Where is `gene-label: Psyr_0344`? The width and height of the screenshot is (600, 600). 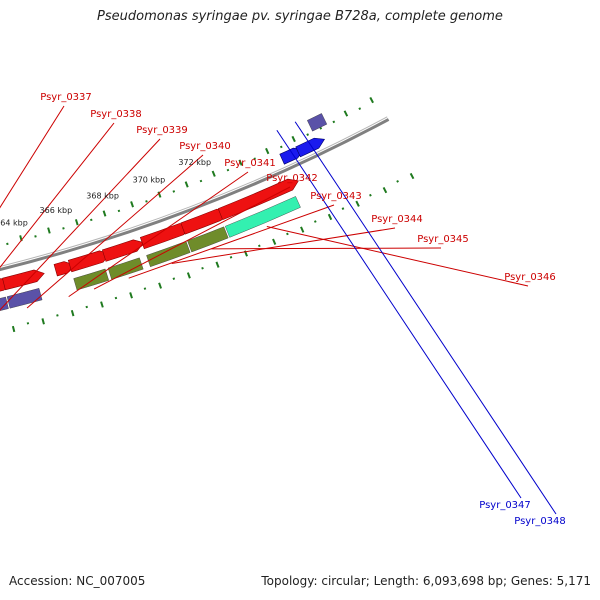
gene-label: Psyr_0344 is located at coordinates (397, 219).